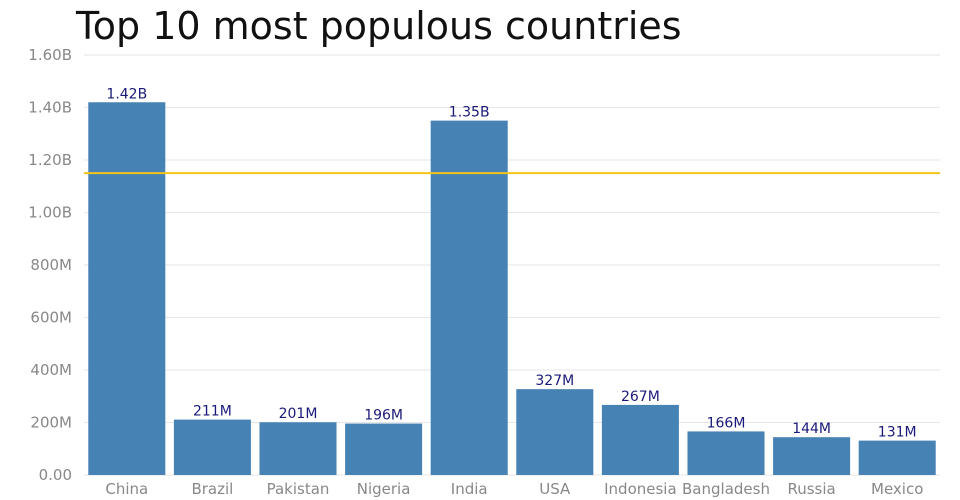 This screenshot has width=960, height=500. I want to click on x-tick-label: Bangladesh, so click(726, 489).